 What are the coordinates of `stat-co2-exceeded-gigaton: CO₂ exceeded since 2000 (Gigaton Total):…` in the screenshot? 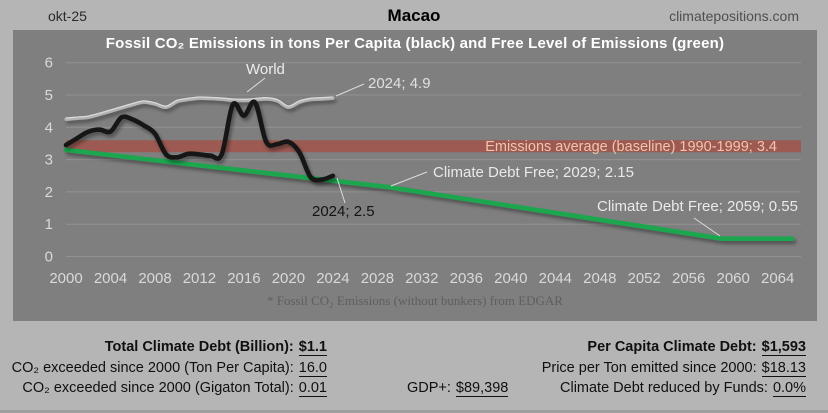 It's located at (169, 388).